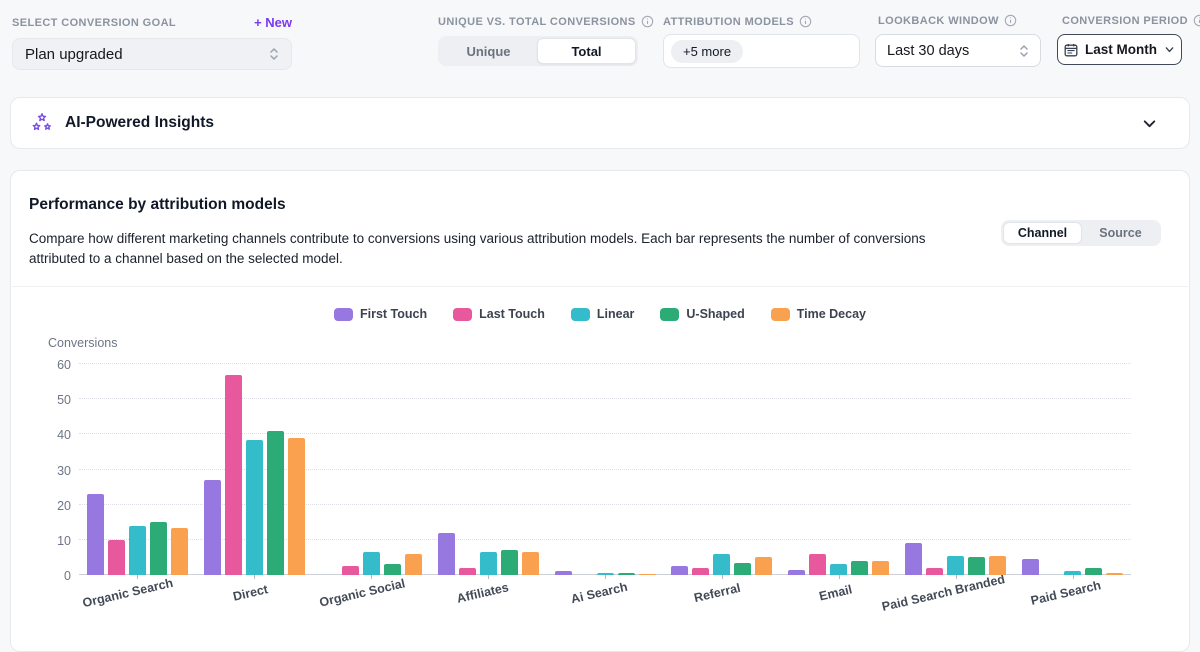 The width and height of the screenshot is (1200, 652). I want to click on conversion-period-value: Last Month, so click(1121, 49).